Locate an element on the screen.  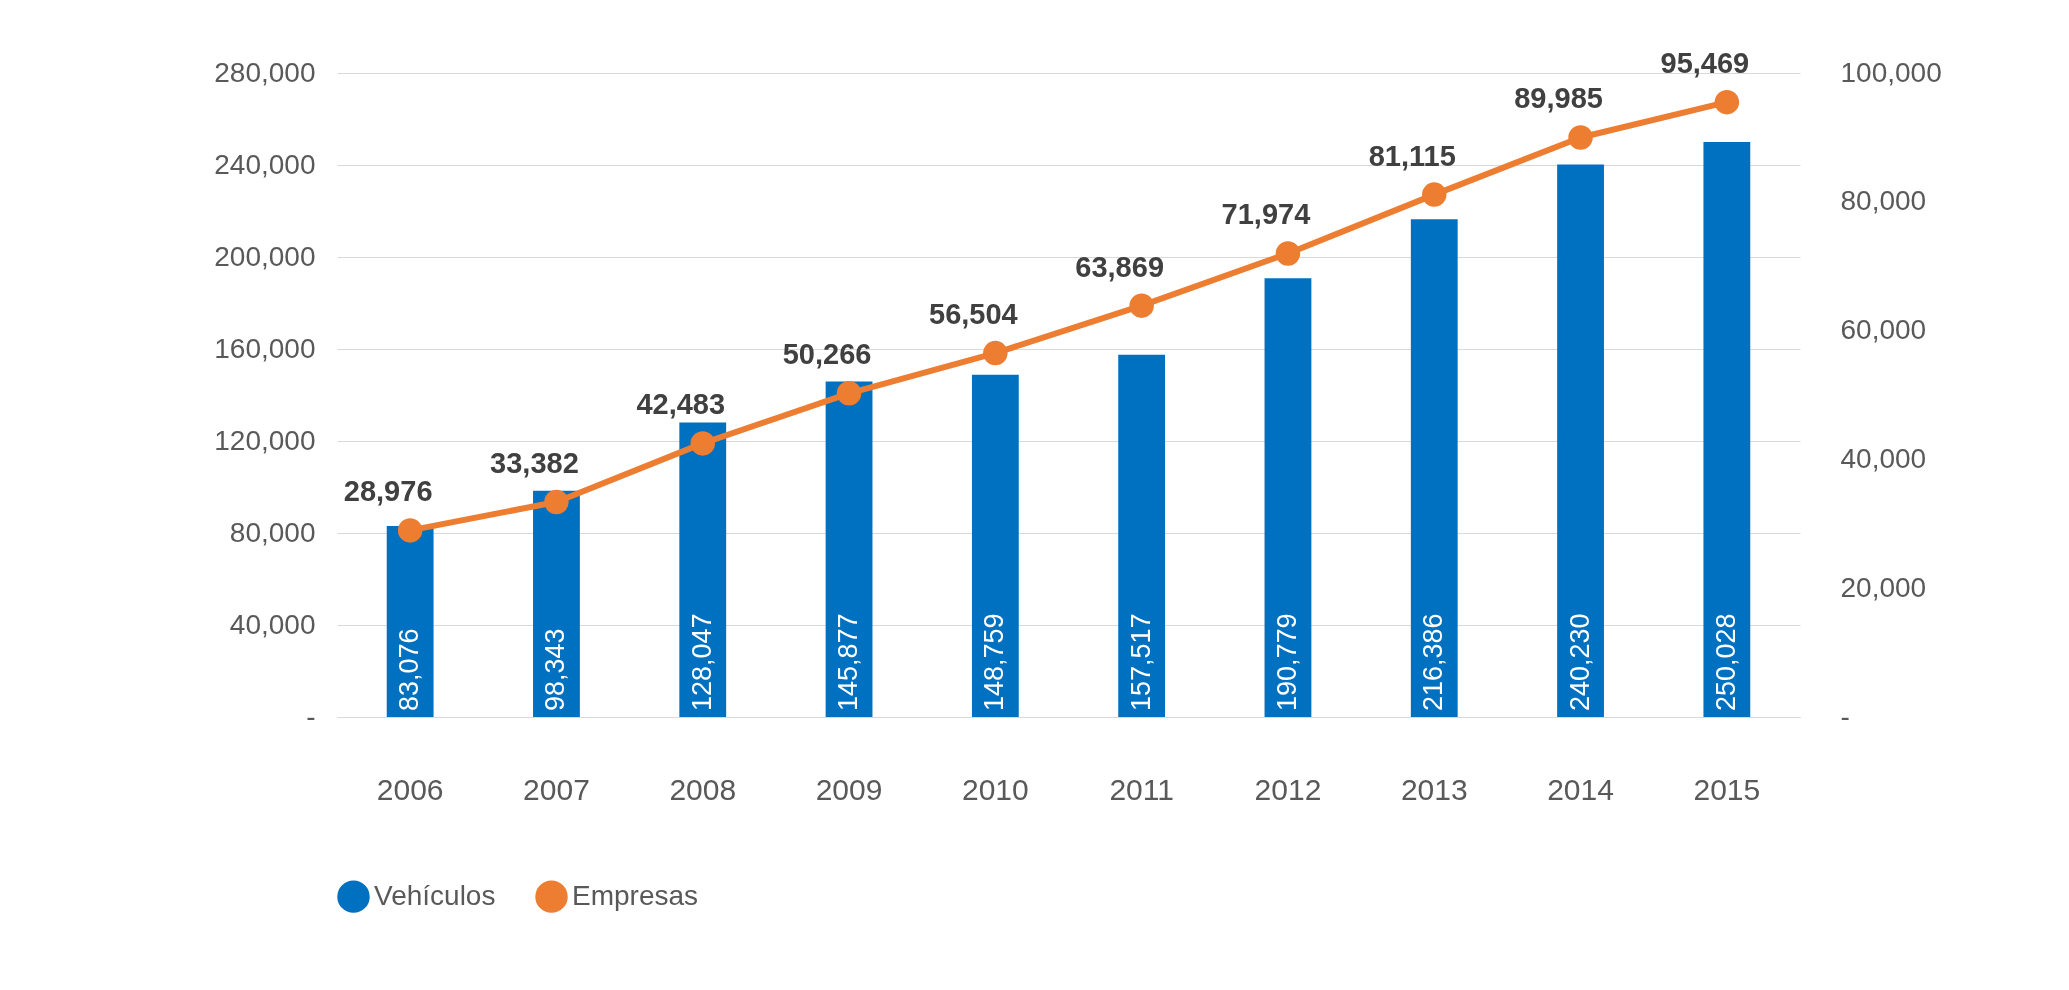
data-label: 89,985 is located at coordinates (1558, 98).